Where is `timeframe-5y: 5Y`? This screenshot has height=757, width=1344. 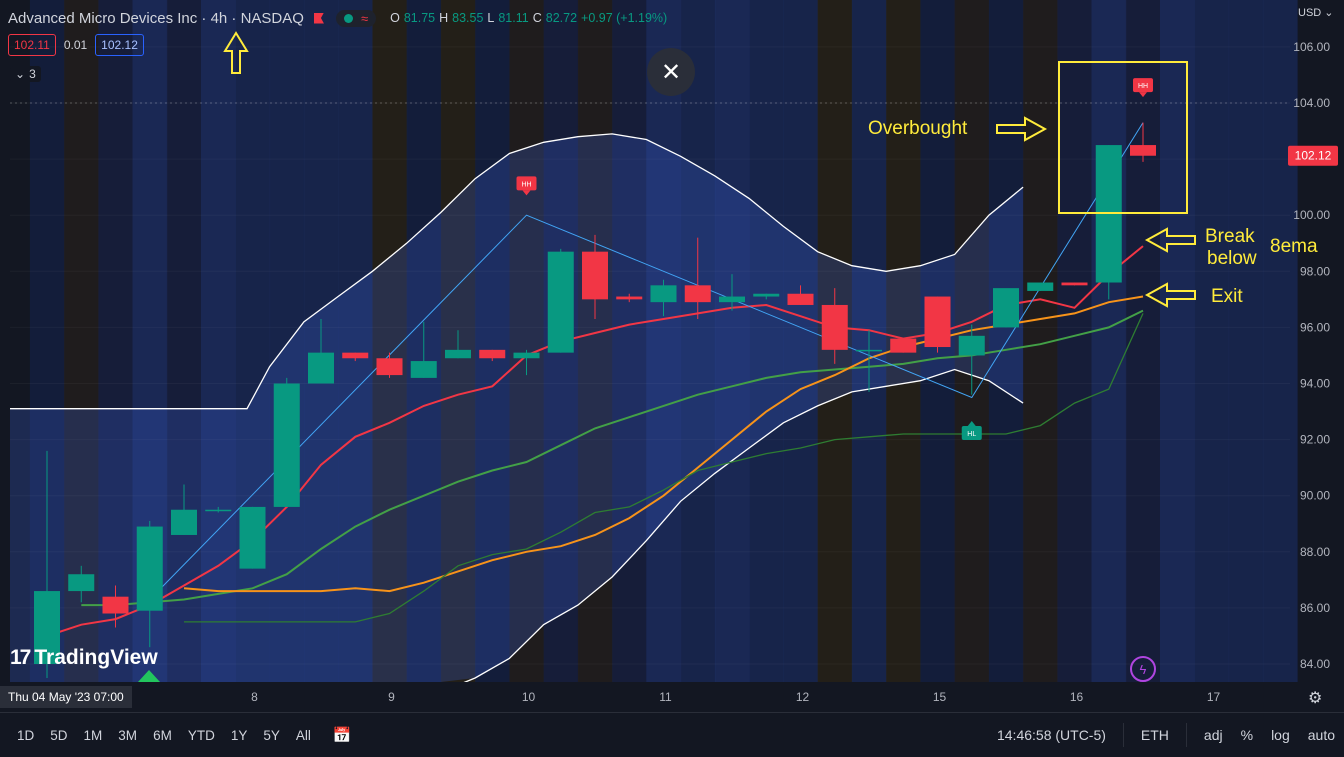
timeframe-5y: 5Y is located at coordinates (271, 735).